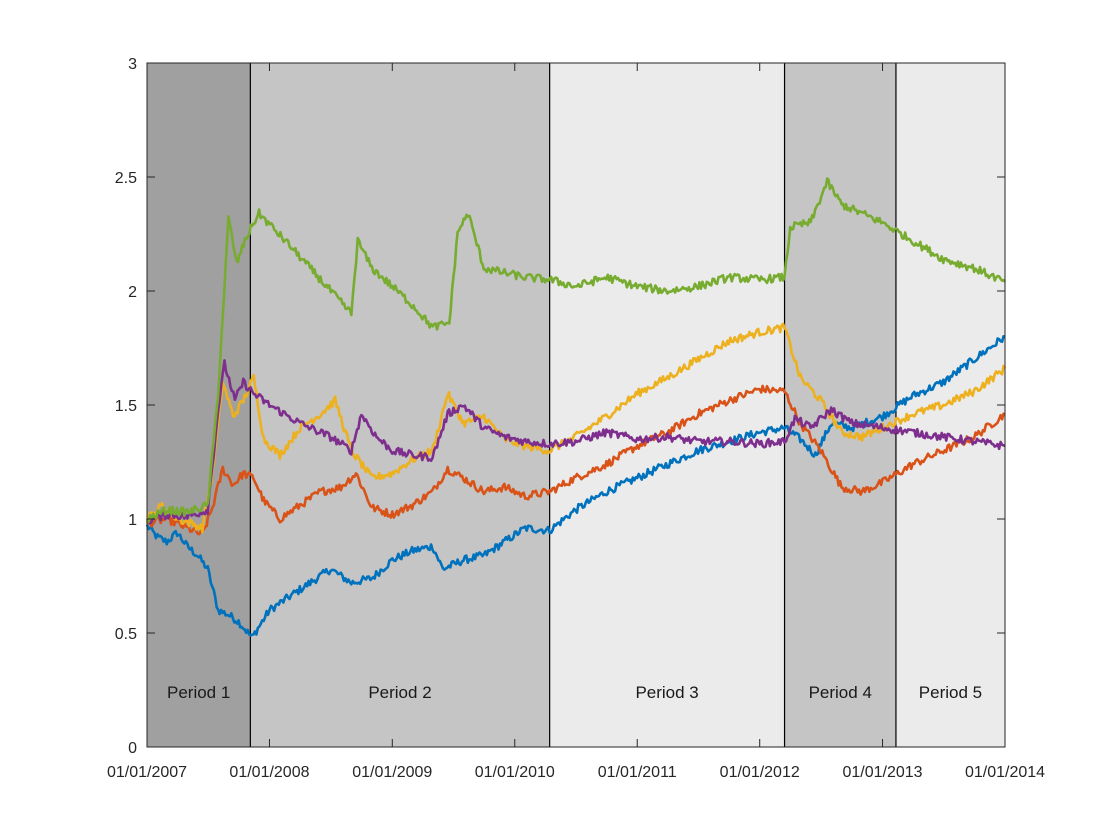 This screenshot has width=1120, height=840. I want to click on x-tick-label-1: 01/01/2008, so click(269, 772).